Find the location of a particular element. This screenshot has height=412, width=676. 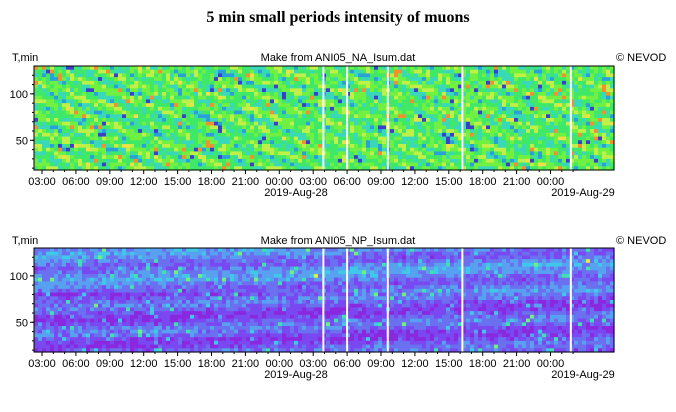

x-tick-label: 15:00 is located at coordinates (178, 182).